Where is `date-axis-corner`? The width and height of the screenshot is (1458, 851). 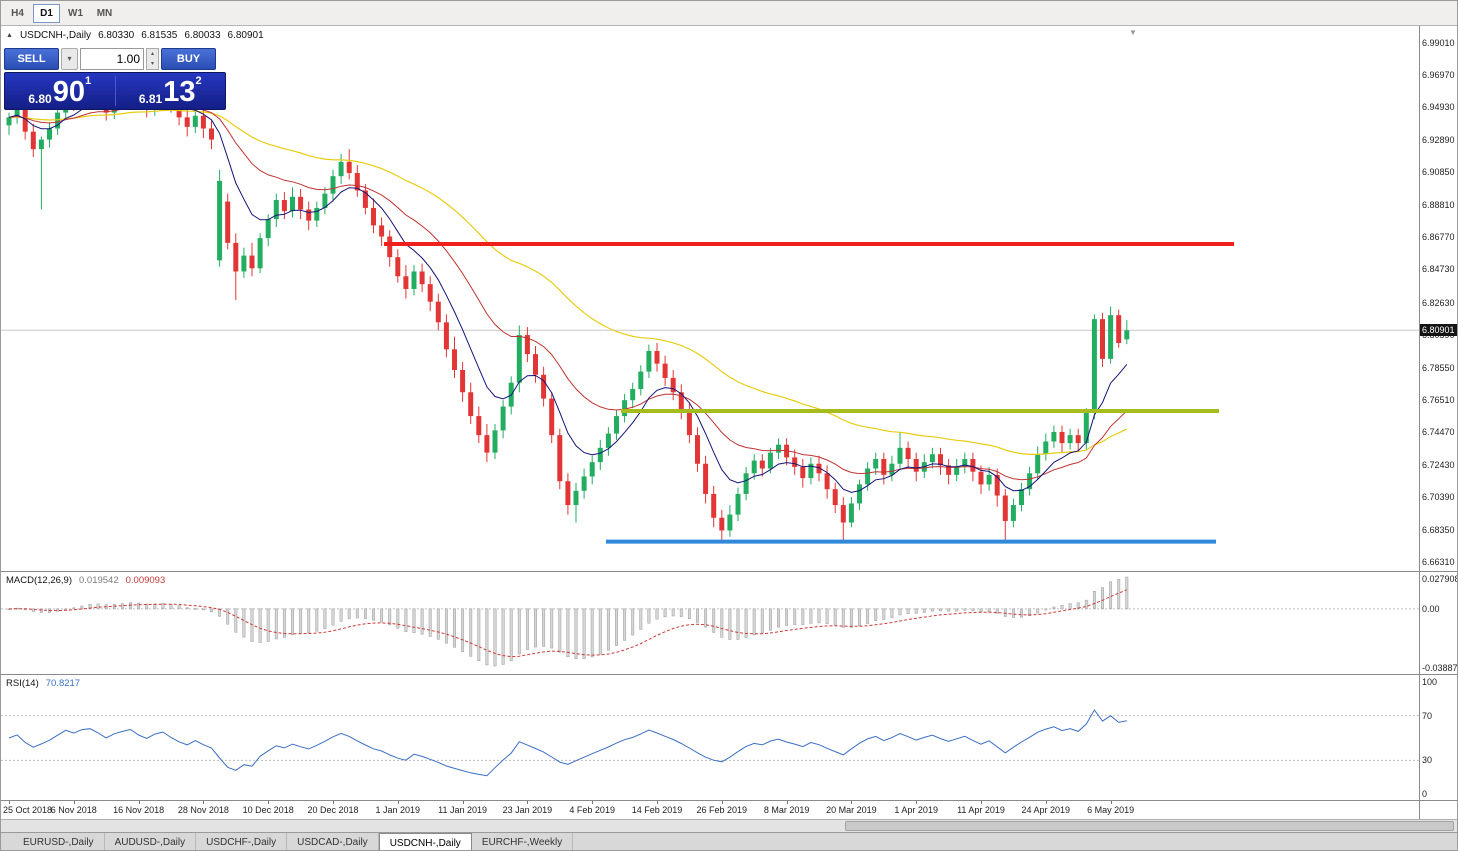
date-axis-corner is located at coordinates (1438, 810).